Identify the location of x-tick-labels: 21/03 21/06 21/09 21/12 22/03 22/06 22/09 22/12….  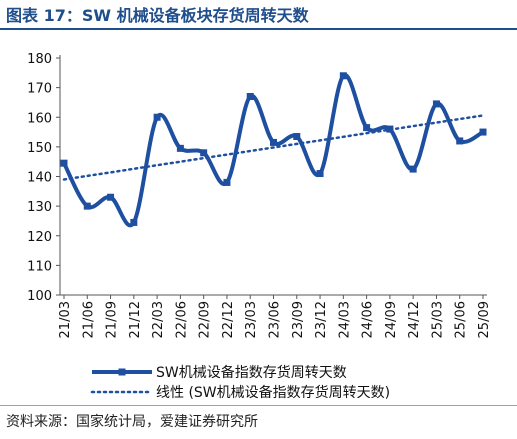
(275, 319).